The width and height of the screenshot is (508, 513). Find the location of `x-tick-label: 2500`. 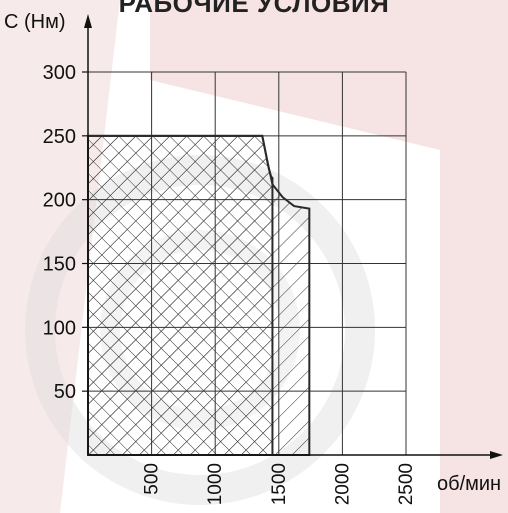

x-tick-label: 2500 is located at coordinates (406, 484).